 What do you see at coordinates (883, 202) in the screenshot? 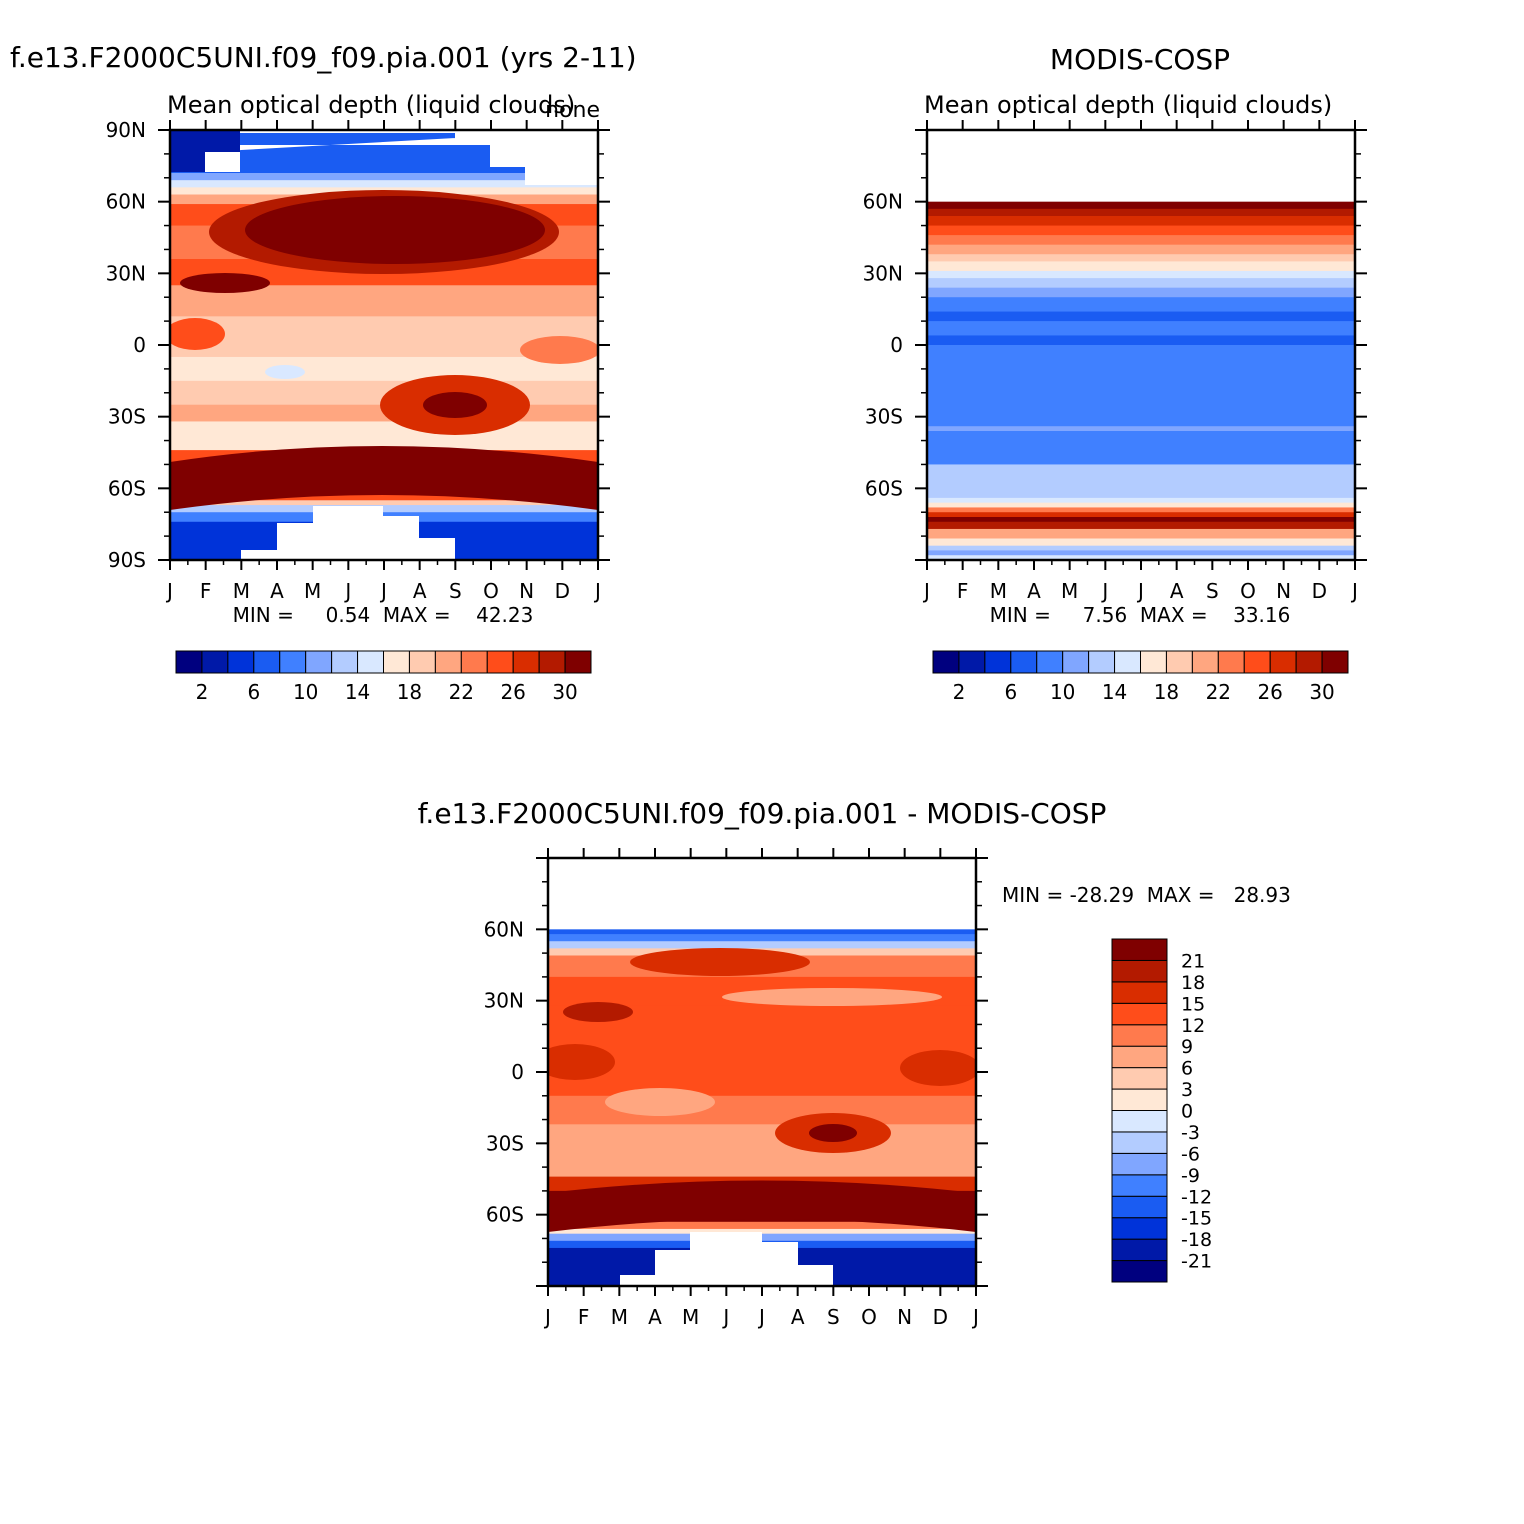
I see `obs-ytick-label: 60N` at bounding box center [883, 202].